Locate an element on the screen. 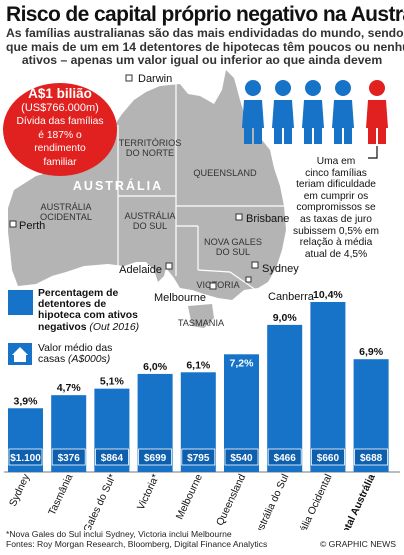  pointer-line is located at coordinates (373, 152).